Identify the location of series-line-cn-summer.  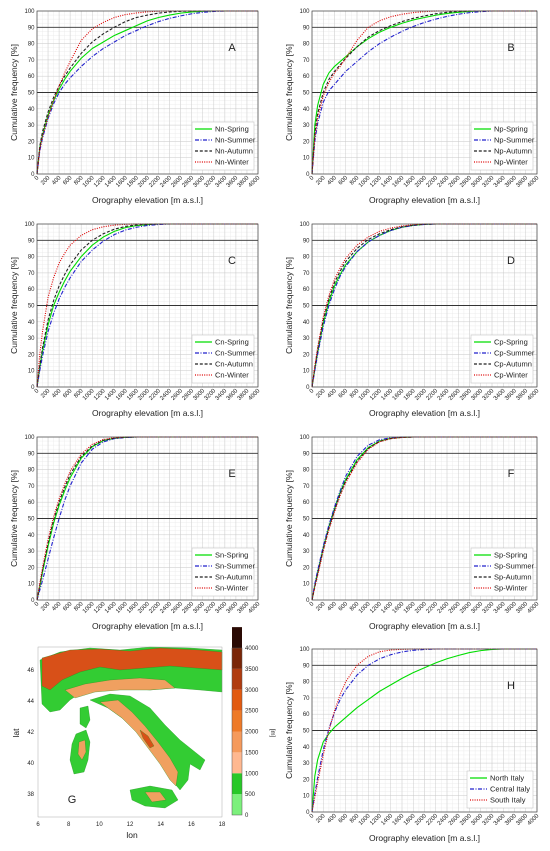
(147, 305).